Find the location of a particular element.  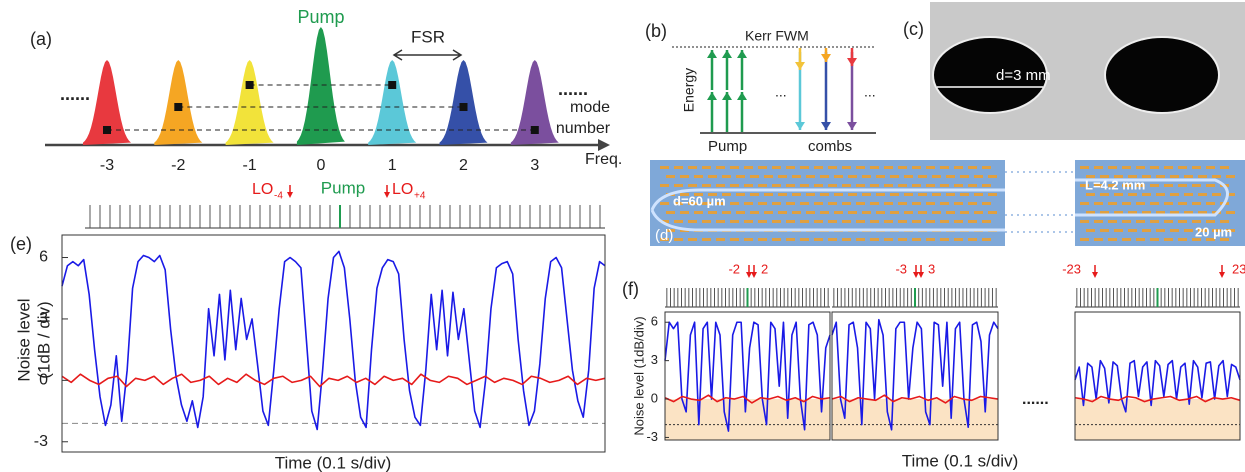

plot-frame is located at coordinates (747, 376).